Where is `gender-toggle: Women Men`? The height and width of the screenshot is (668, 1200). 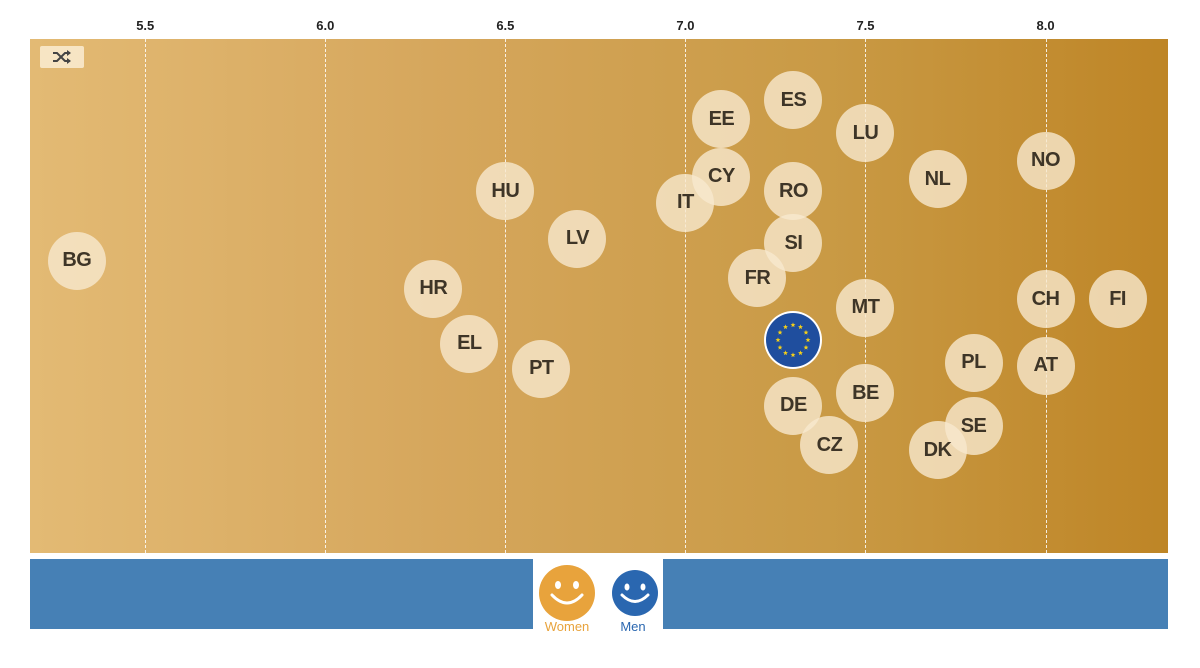
gender-toggle: Women Men is located at coordinates (598, 595).